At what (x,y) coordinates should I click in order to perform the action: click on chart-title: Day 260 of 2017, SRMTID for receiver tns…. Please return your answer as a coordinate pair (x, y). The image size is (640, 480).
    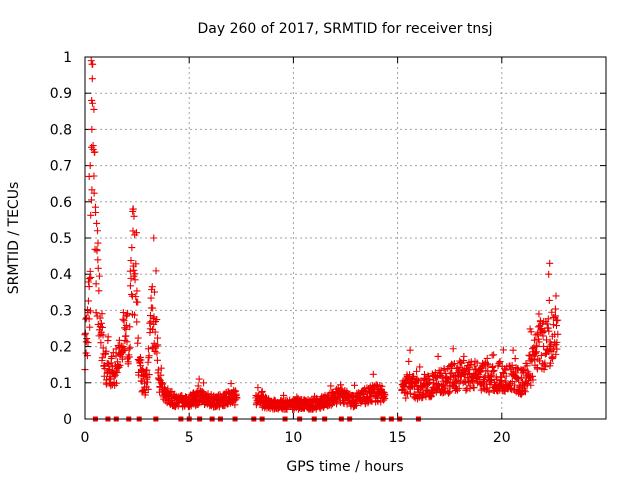
    Looking at the image, I should click on (345, 29).